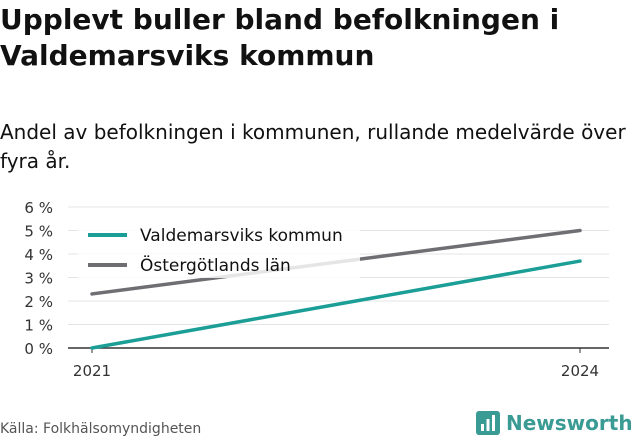  I want to click on legend: Valdemarsviks kommun Östergötlands län, so click(219, 247).